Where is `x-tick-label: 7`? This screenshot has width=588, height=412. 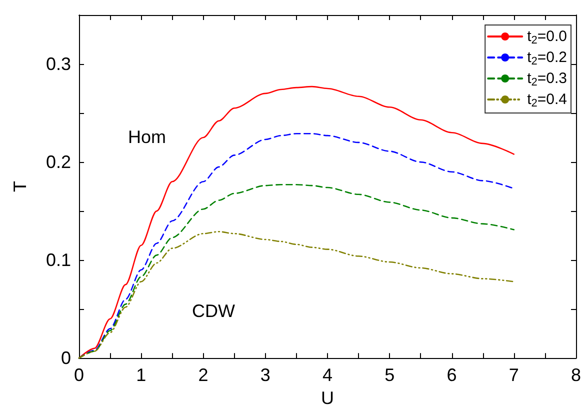 x-tick-label: 7 is located at coordinates (513, 375).